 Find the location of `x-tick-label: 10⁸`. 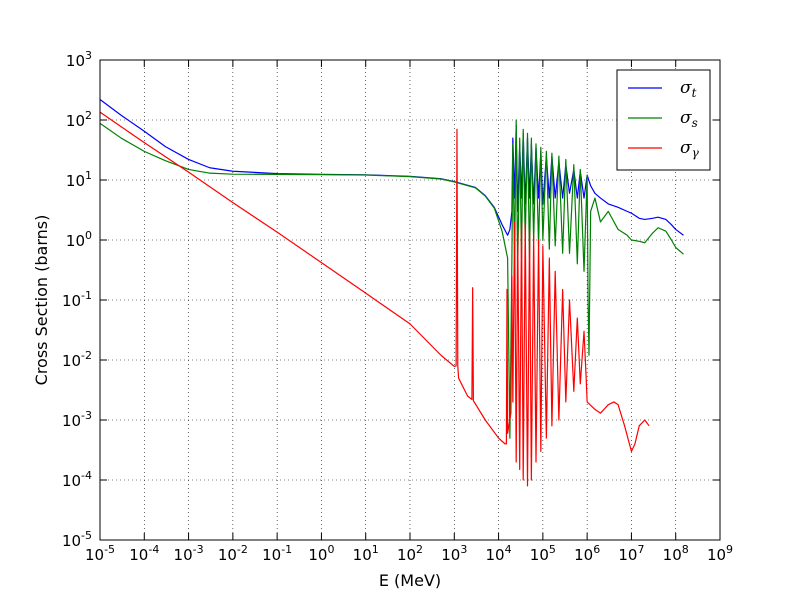

x-tick-label: 10⁸ is located at coordinates (676, 553).